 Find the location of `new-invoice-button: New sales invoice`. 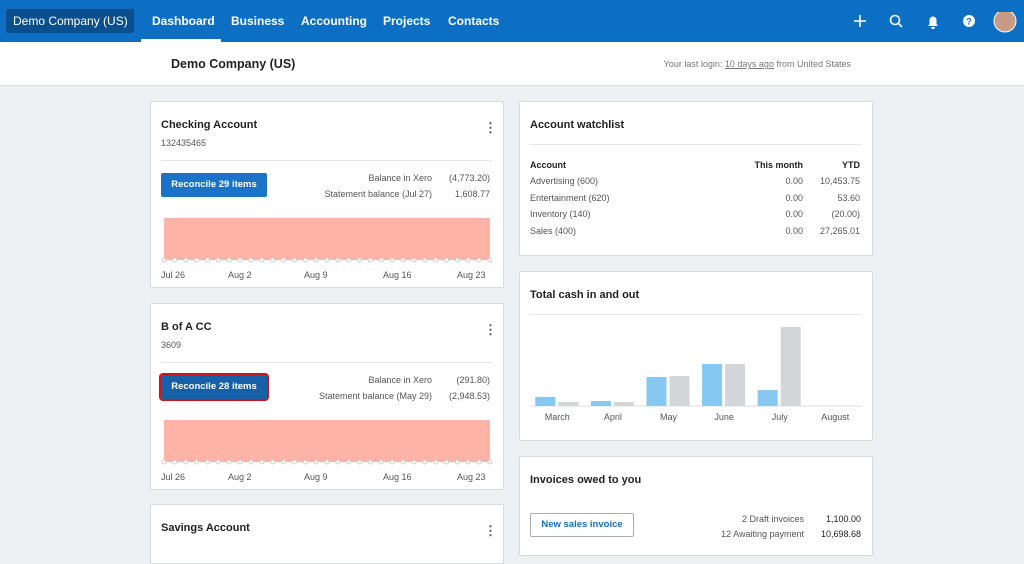

new-invoice-button: New sales invoice is located at coordinates (582, 525).